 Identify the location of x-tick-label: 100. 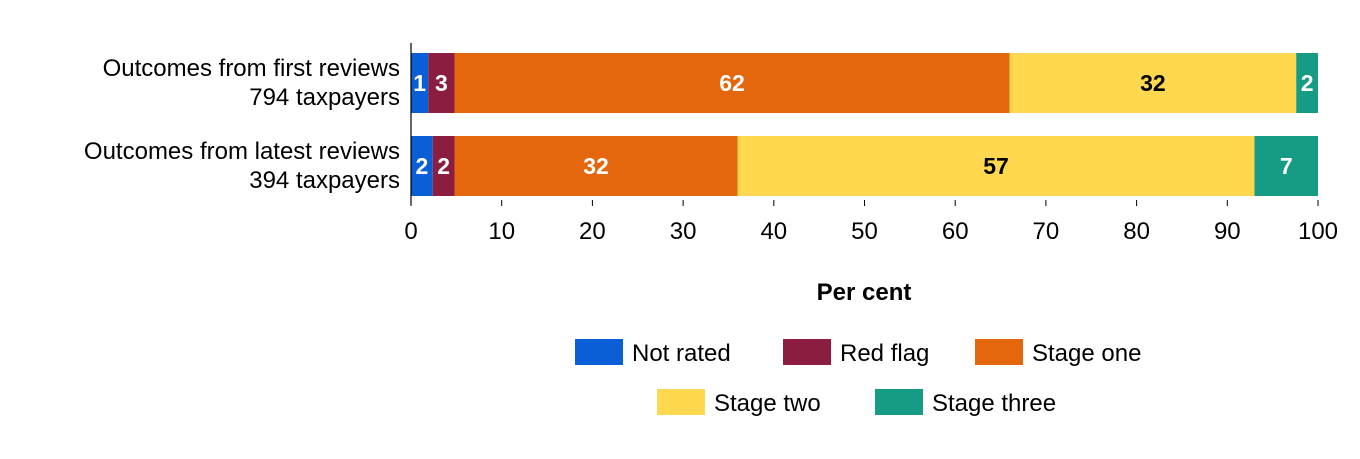
(1318, 231).